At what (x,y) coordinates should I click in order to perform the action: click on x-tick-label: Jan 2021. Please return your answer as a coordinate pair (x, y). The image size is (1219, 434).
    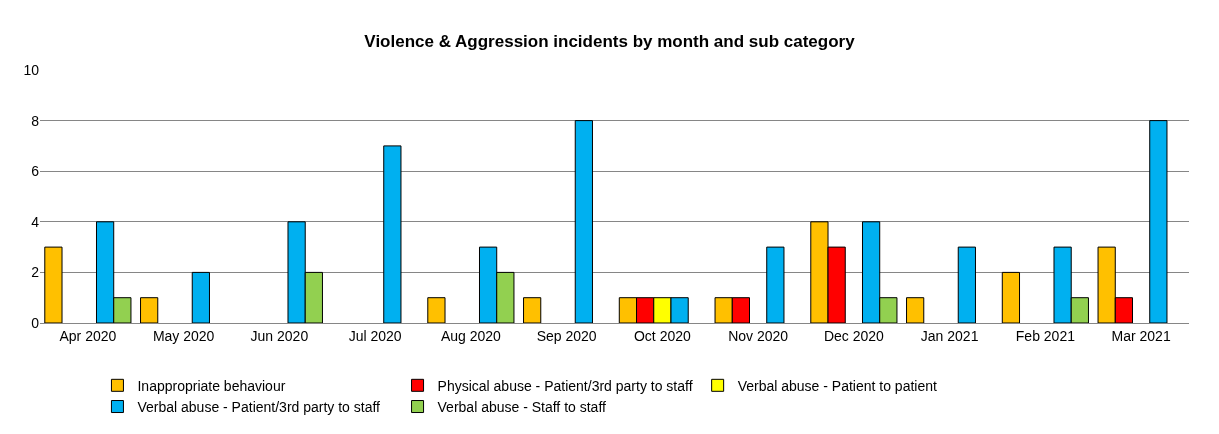
    Looking at the image, I should click on (949, 335).